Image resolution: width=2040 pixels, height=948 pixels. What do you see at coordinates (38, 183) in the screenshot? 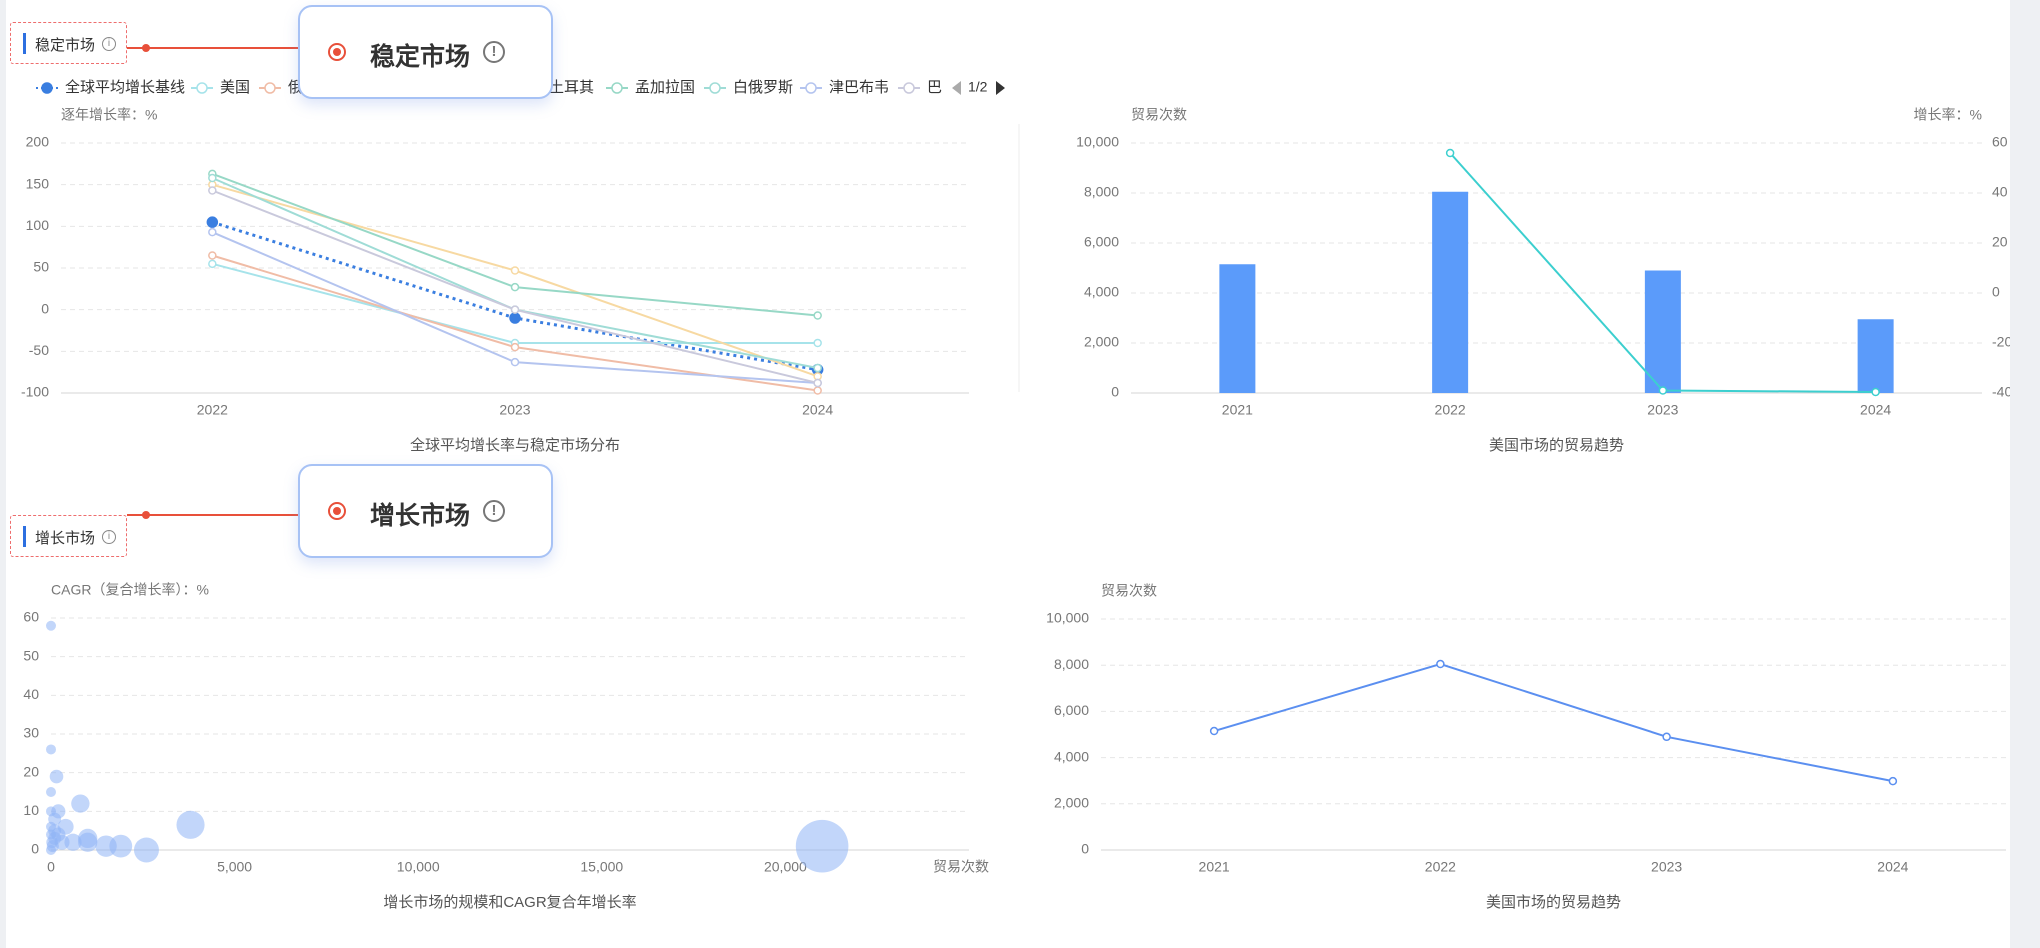
I see `y-tick-label: 150` at bounding box center [38, 183].